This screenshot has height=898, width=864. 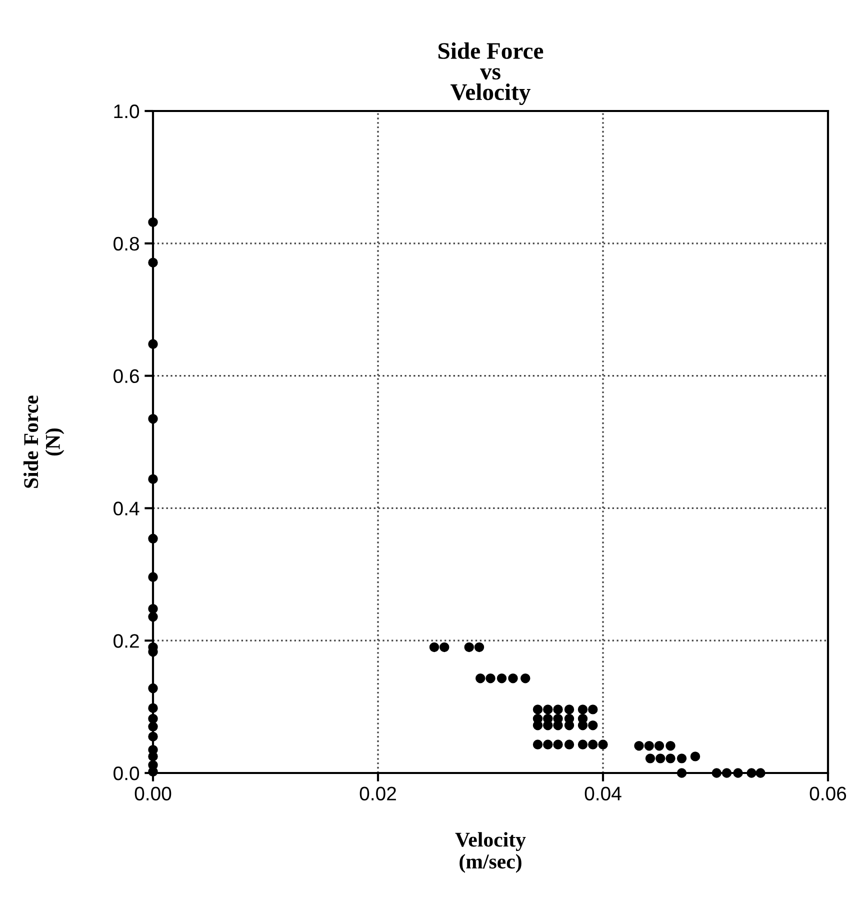 I want to click on chart-title: Side Force vs Velocity, so click(x=491, y=73).